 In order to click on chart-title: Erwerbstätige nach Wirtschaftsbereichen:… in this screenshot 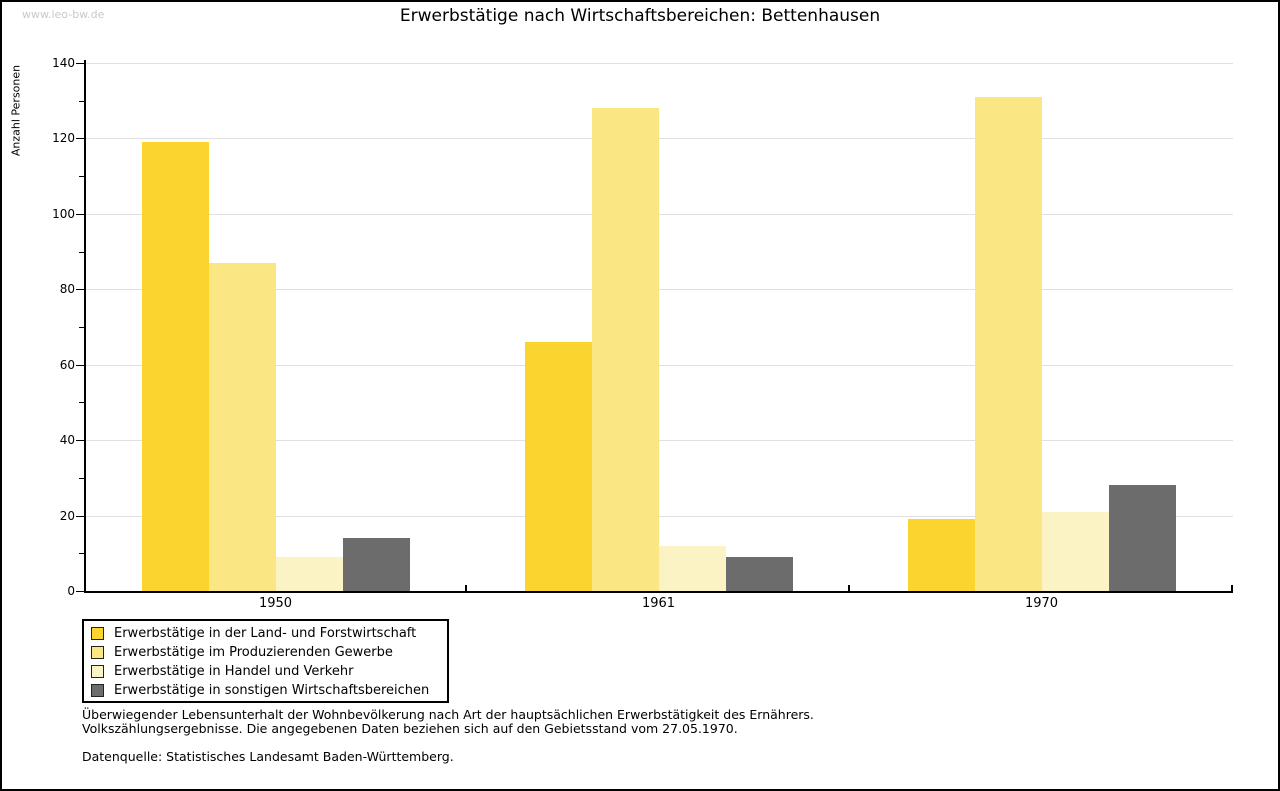, I will do `click(640, 16)`.